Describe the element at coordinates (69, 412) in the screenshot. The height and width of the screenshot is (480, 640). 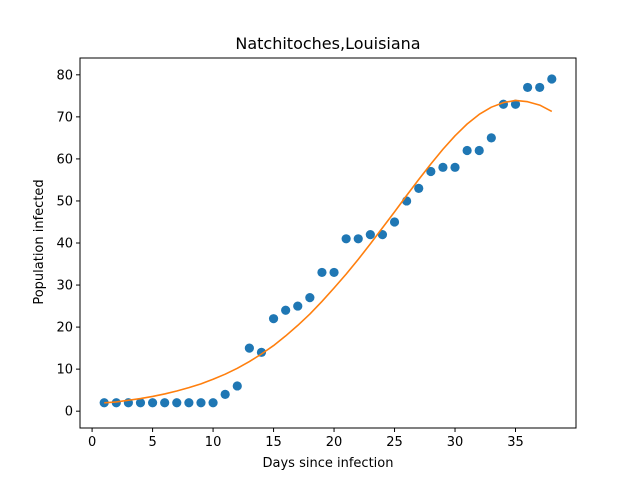
I see `y-tick-label: 0` at that location.